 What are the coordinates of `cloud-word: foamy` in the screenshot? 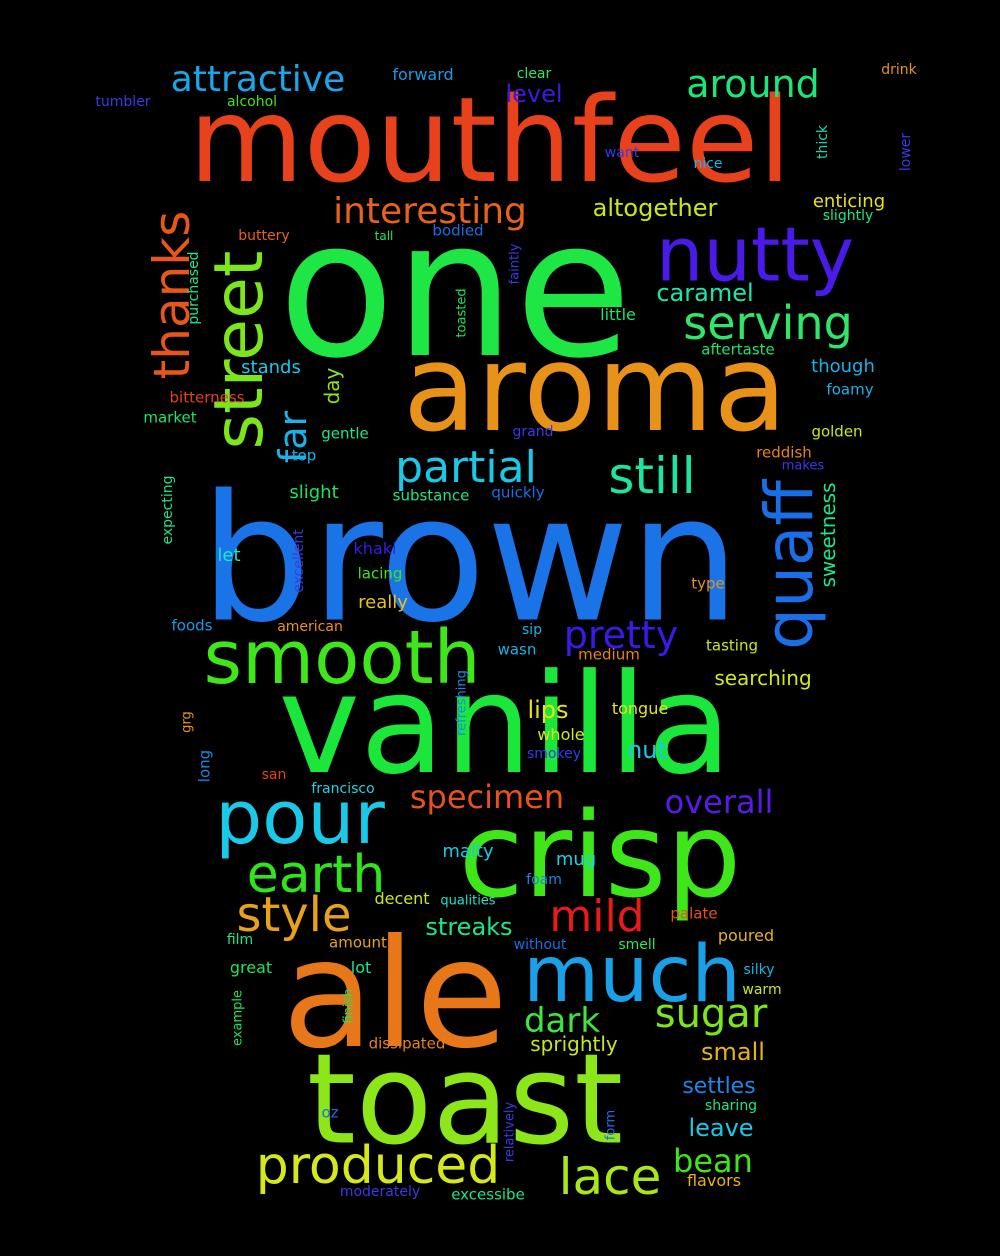 It's located at (850, 389).